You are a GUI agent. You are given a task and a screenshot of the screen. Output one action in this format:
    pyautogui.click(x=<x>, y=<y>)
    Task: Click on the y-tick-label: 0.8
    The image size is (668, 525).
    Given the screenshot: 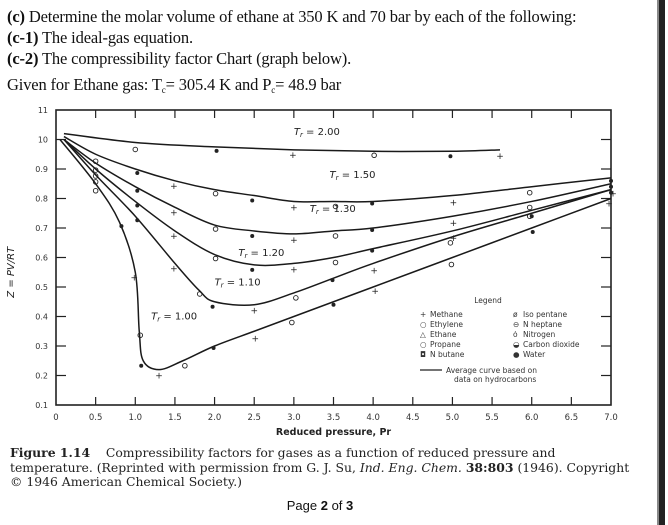 What is the action you would take?
    pyautogui.click(x=41, y=199)
    